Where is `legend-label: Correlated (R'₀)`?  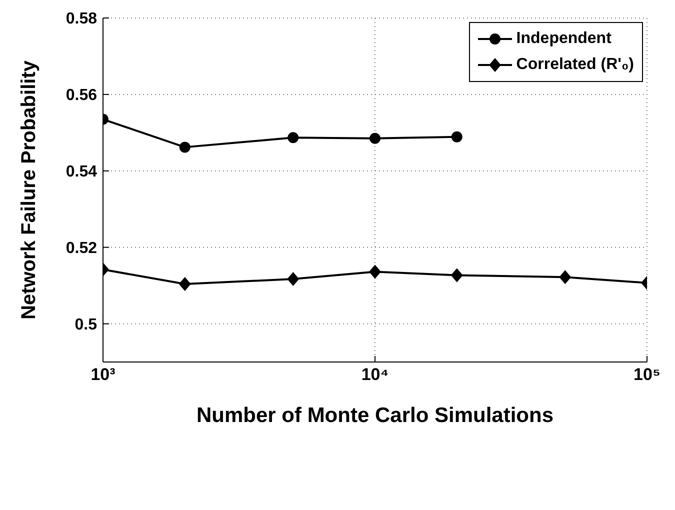 legend-label: Correlated (R'₀) is located at coordinates (575, 65).